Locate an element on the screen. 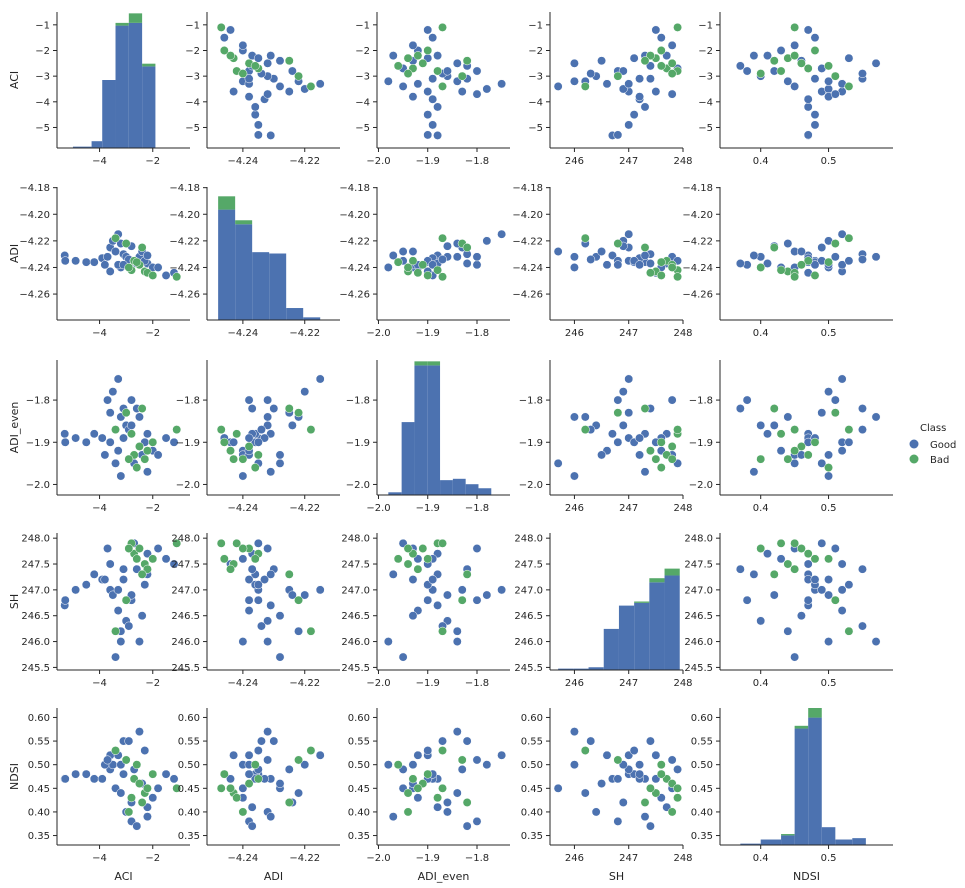 This screenshot has width=965, height=888. y-tick-label: −1 is located at coordinates (705, 25).